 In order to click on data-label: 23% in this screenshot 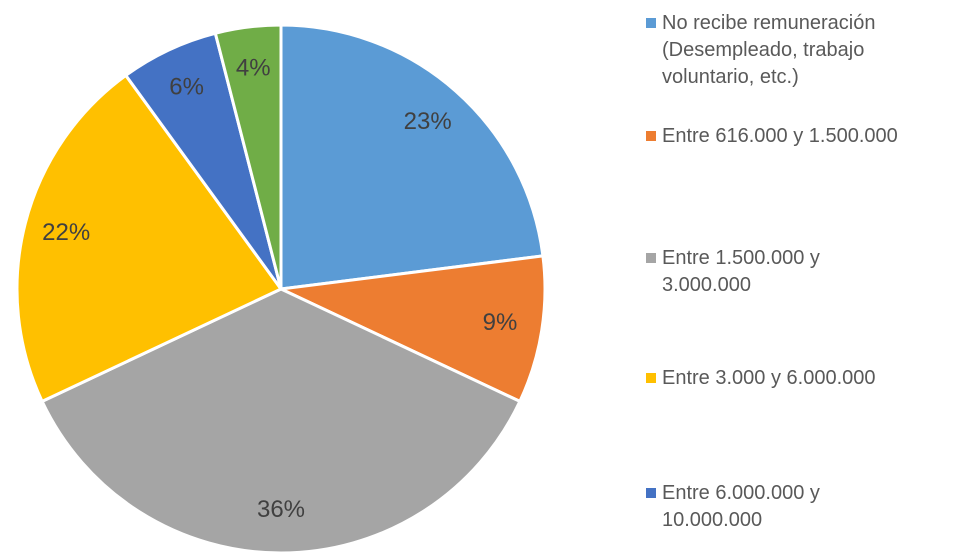, I will do `click(428, 121)`.